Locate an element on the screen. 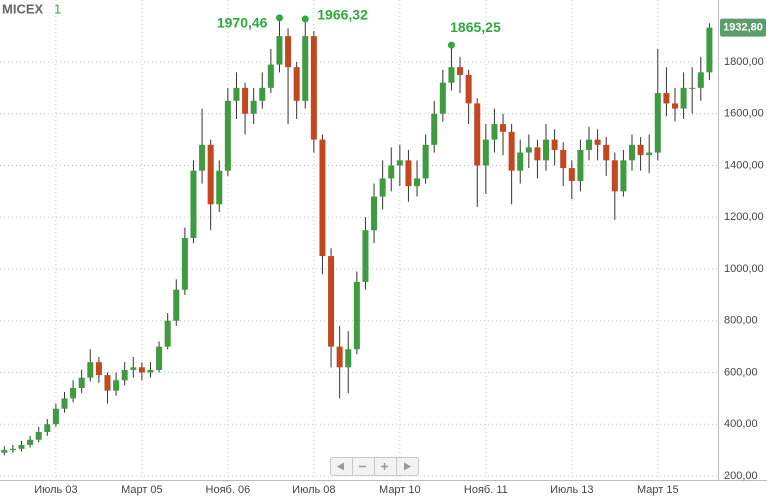 The image size is (767, 498). x-tick-label: Март 10 is located at coordinates (400, 490).